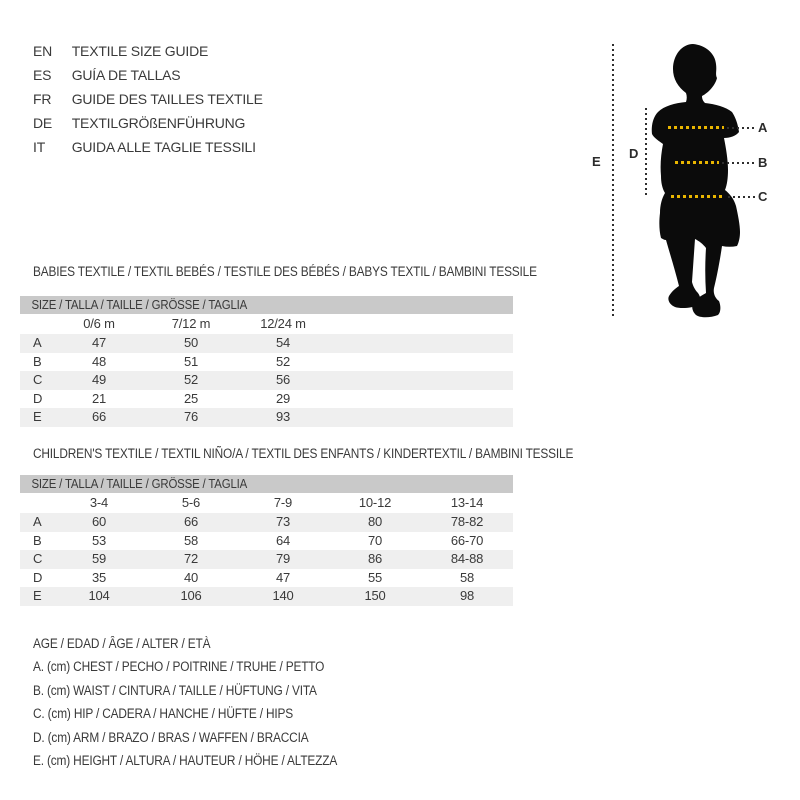  What do you see at coordinates (697, 162) in the screenshot?
I see `waist-measure-dash` at bounding box center [697, 162].